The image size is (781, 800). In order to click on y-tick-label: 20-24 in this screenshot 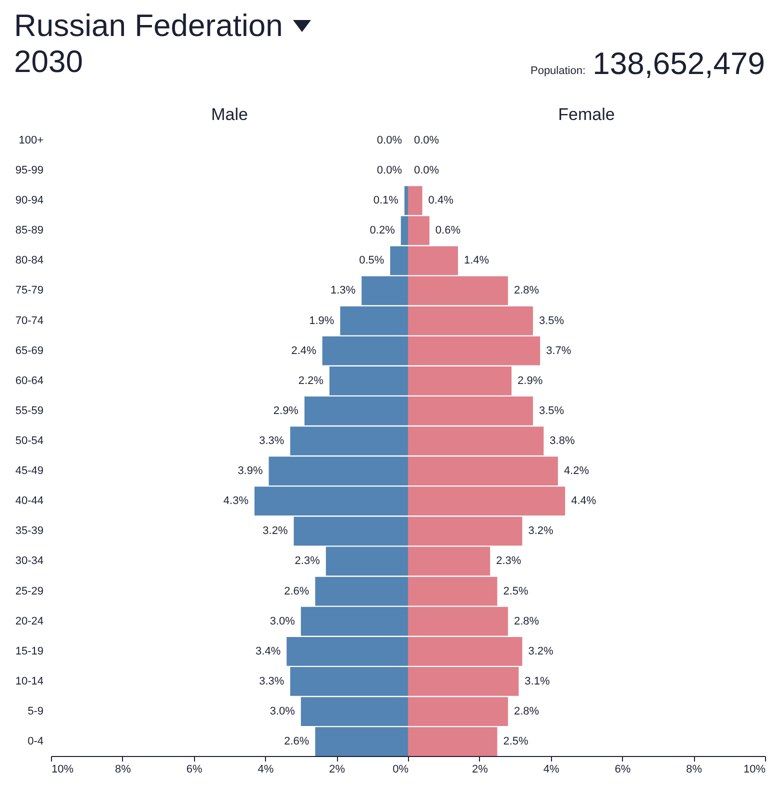, I will do `click(29, 621)`.